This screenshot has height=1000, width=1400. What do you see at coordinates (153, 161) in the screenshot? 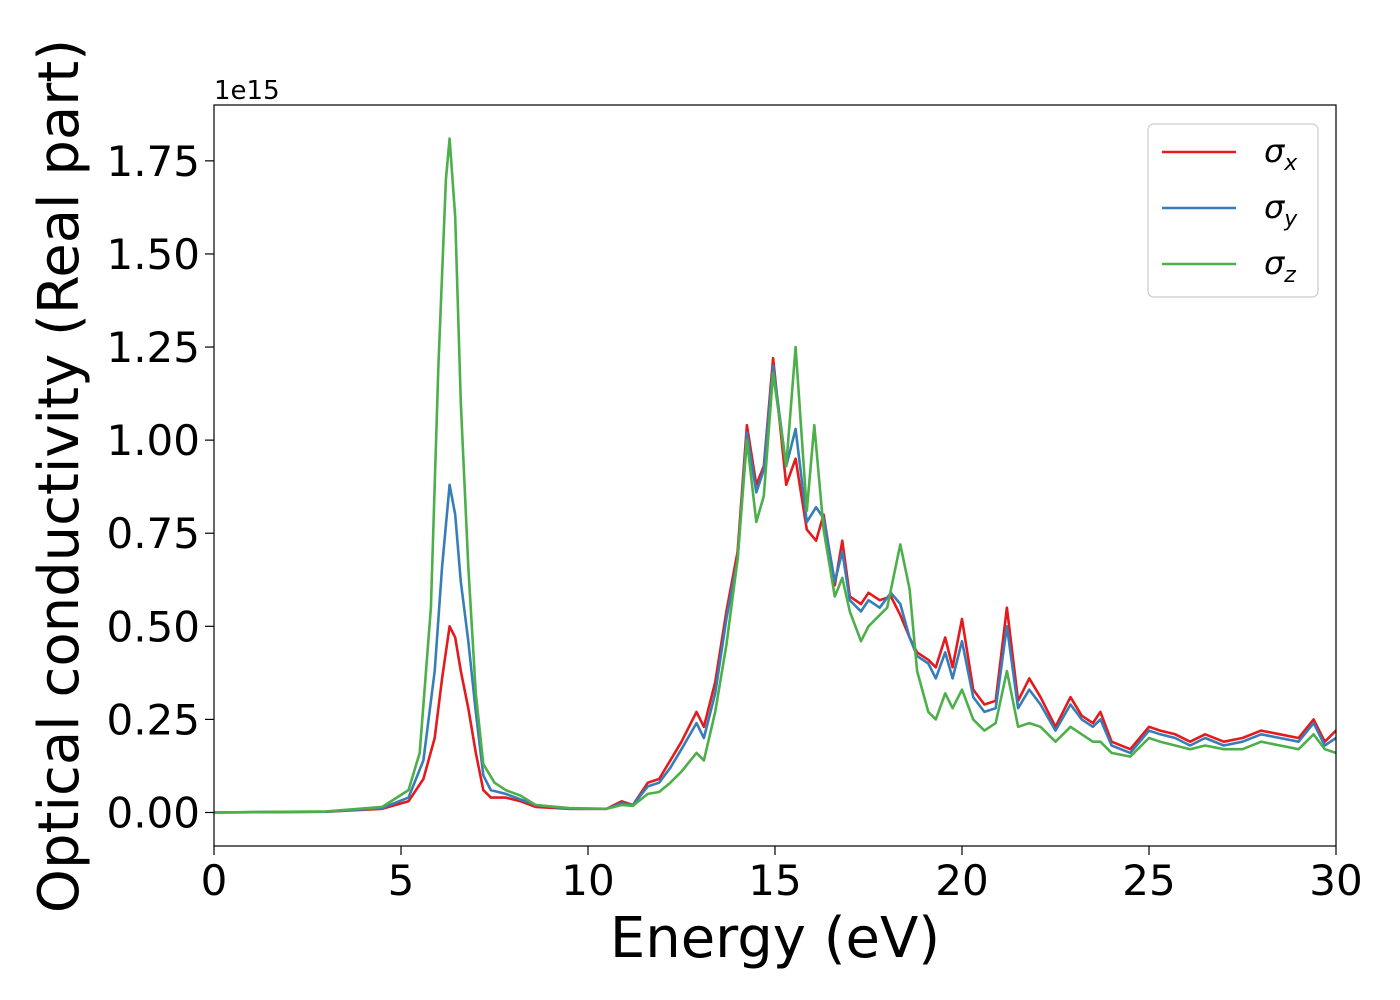
I see `y-tick-label: 1.75` at bounding box center [153, 161].